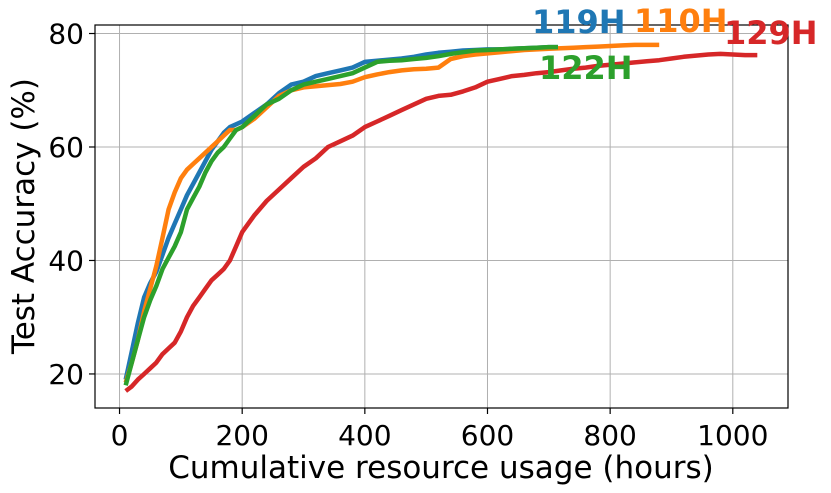 The width and height of the screenshot is (831, 493). What do you see at coordinates (771, 33) in the screenshot?
I see `series-label-129h: 129H` at bounding box center [771, 33].